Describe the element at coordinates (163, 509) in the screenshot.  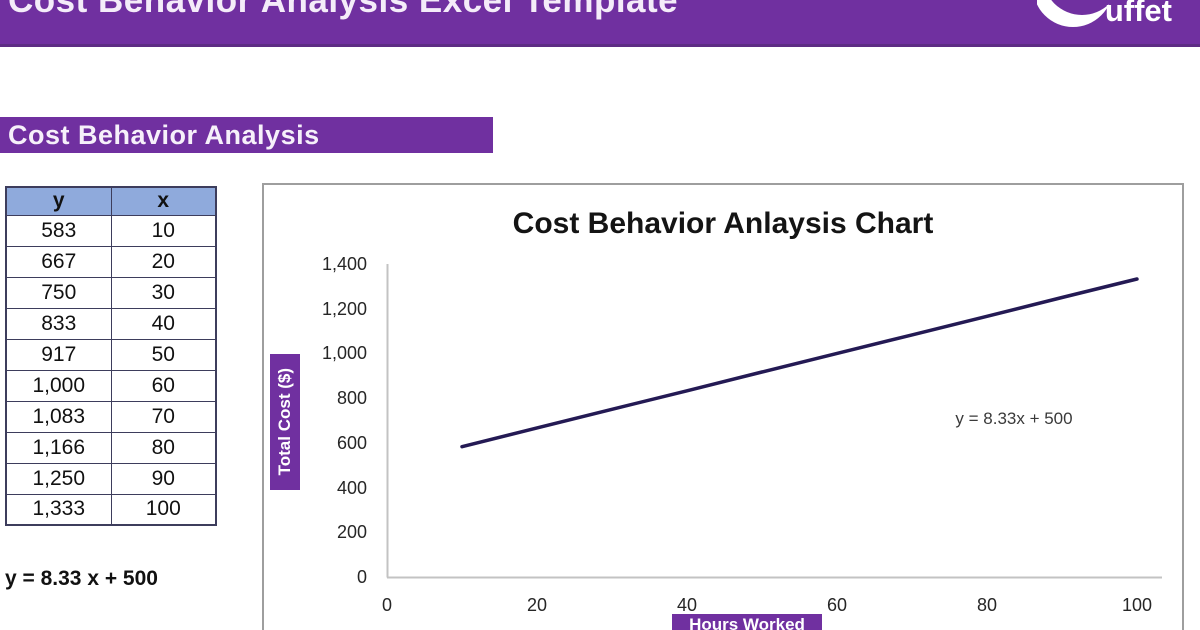
I see `cell-x: 100` at that location.